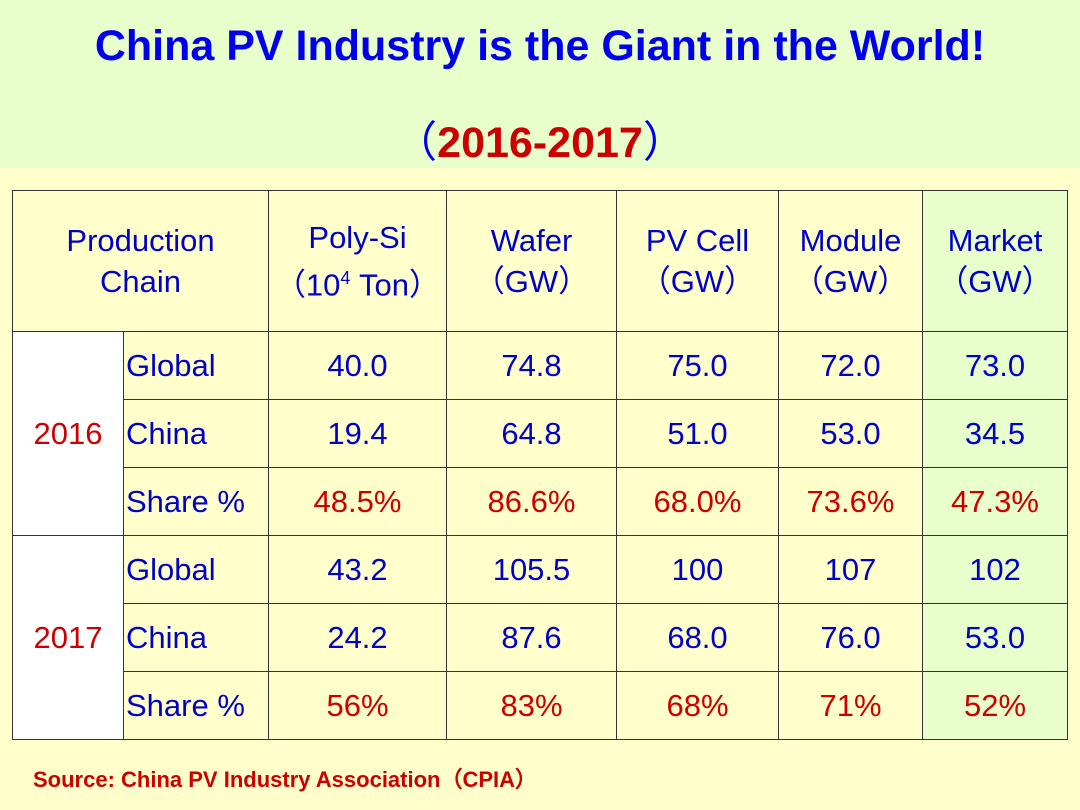 The height and width of the screenshot is (810, 1080). I want to click on cell-value-market: 102, so click(995, 569).